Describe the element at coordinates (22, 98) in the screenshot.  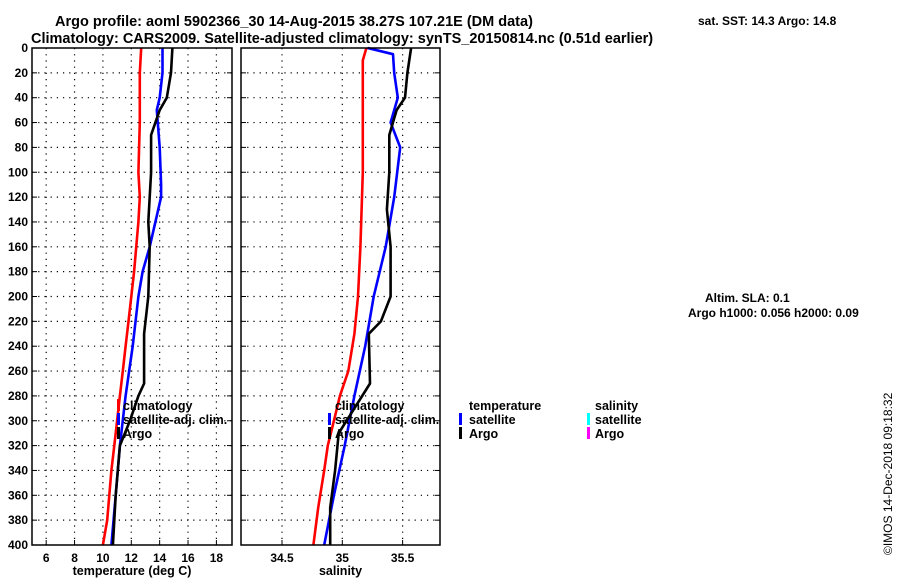
I see `y-tick-label: 40` at that location.